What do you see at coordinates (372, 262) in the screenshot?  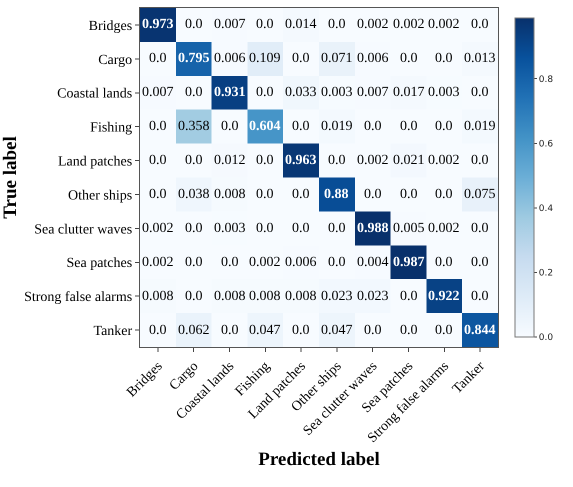 I see `data-label: 0.004` at bounding box center [372, 262].